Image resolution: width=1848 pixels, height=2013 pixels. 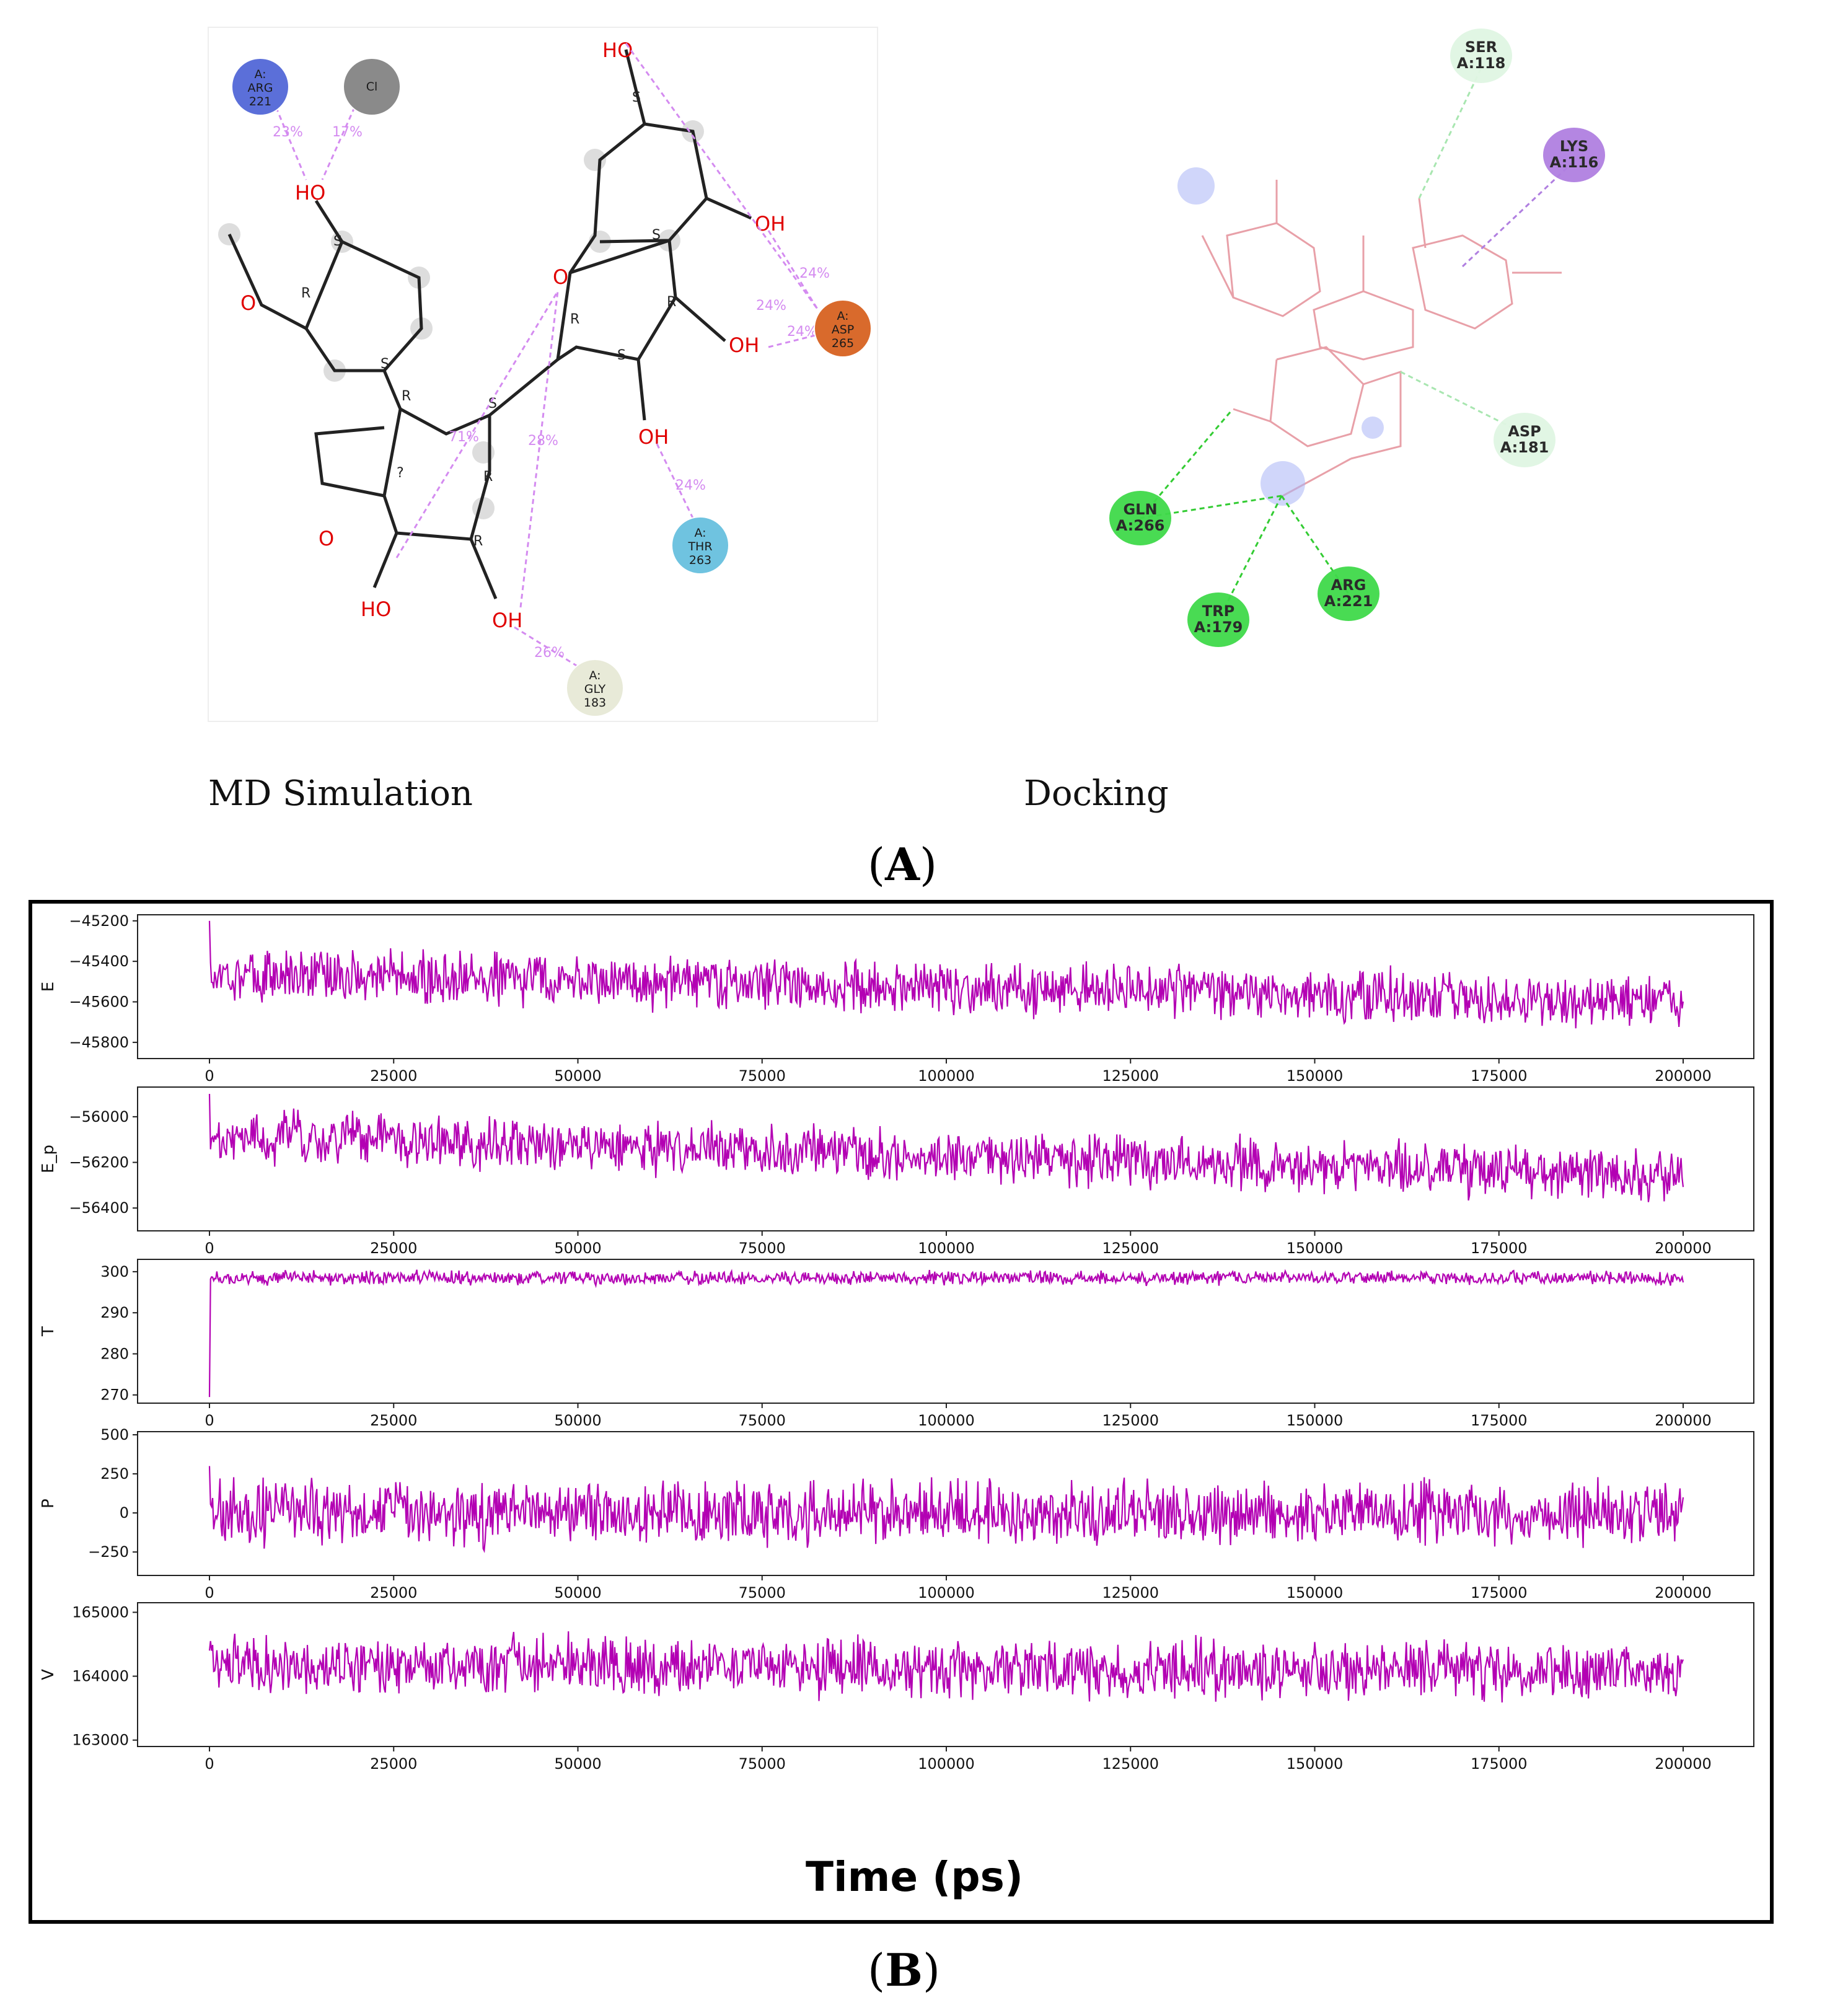 What do you see at coordinates (543, 441) in the screenshot?
I see `md-percent-label: 28%` at bounding box center [543, 441].